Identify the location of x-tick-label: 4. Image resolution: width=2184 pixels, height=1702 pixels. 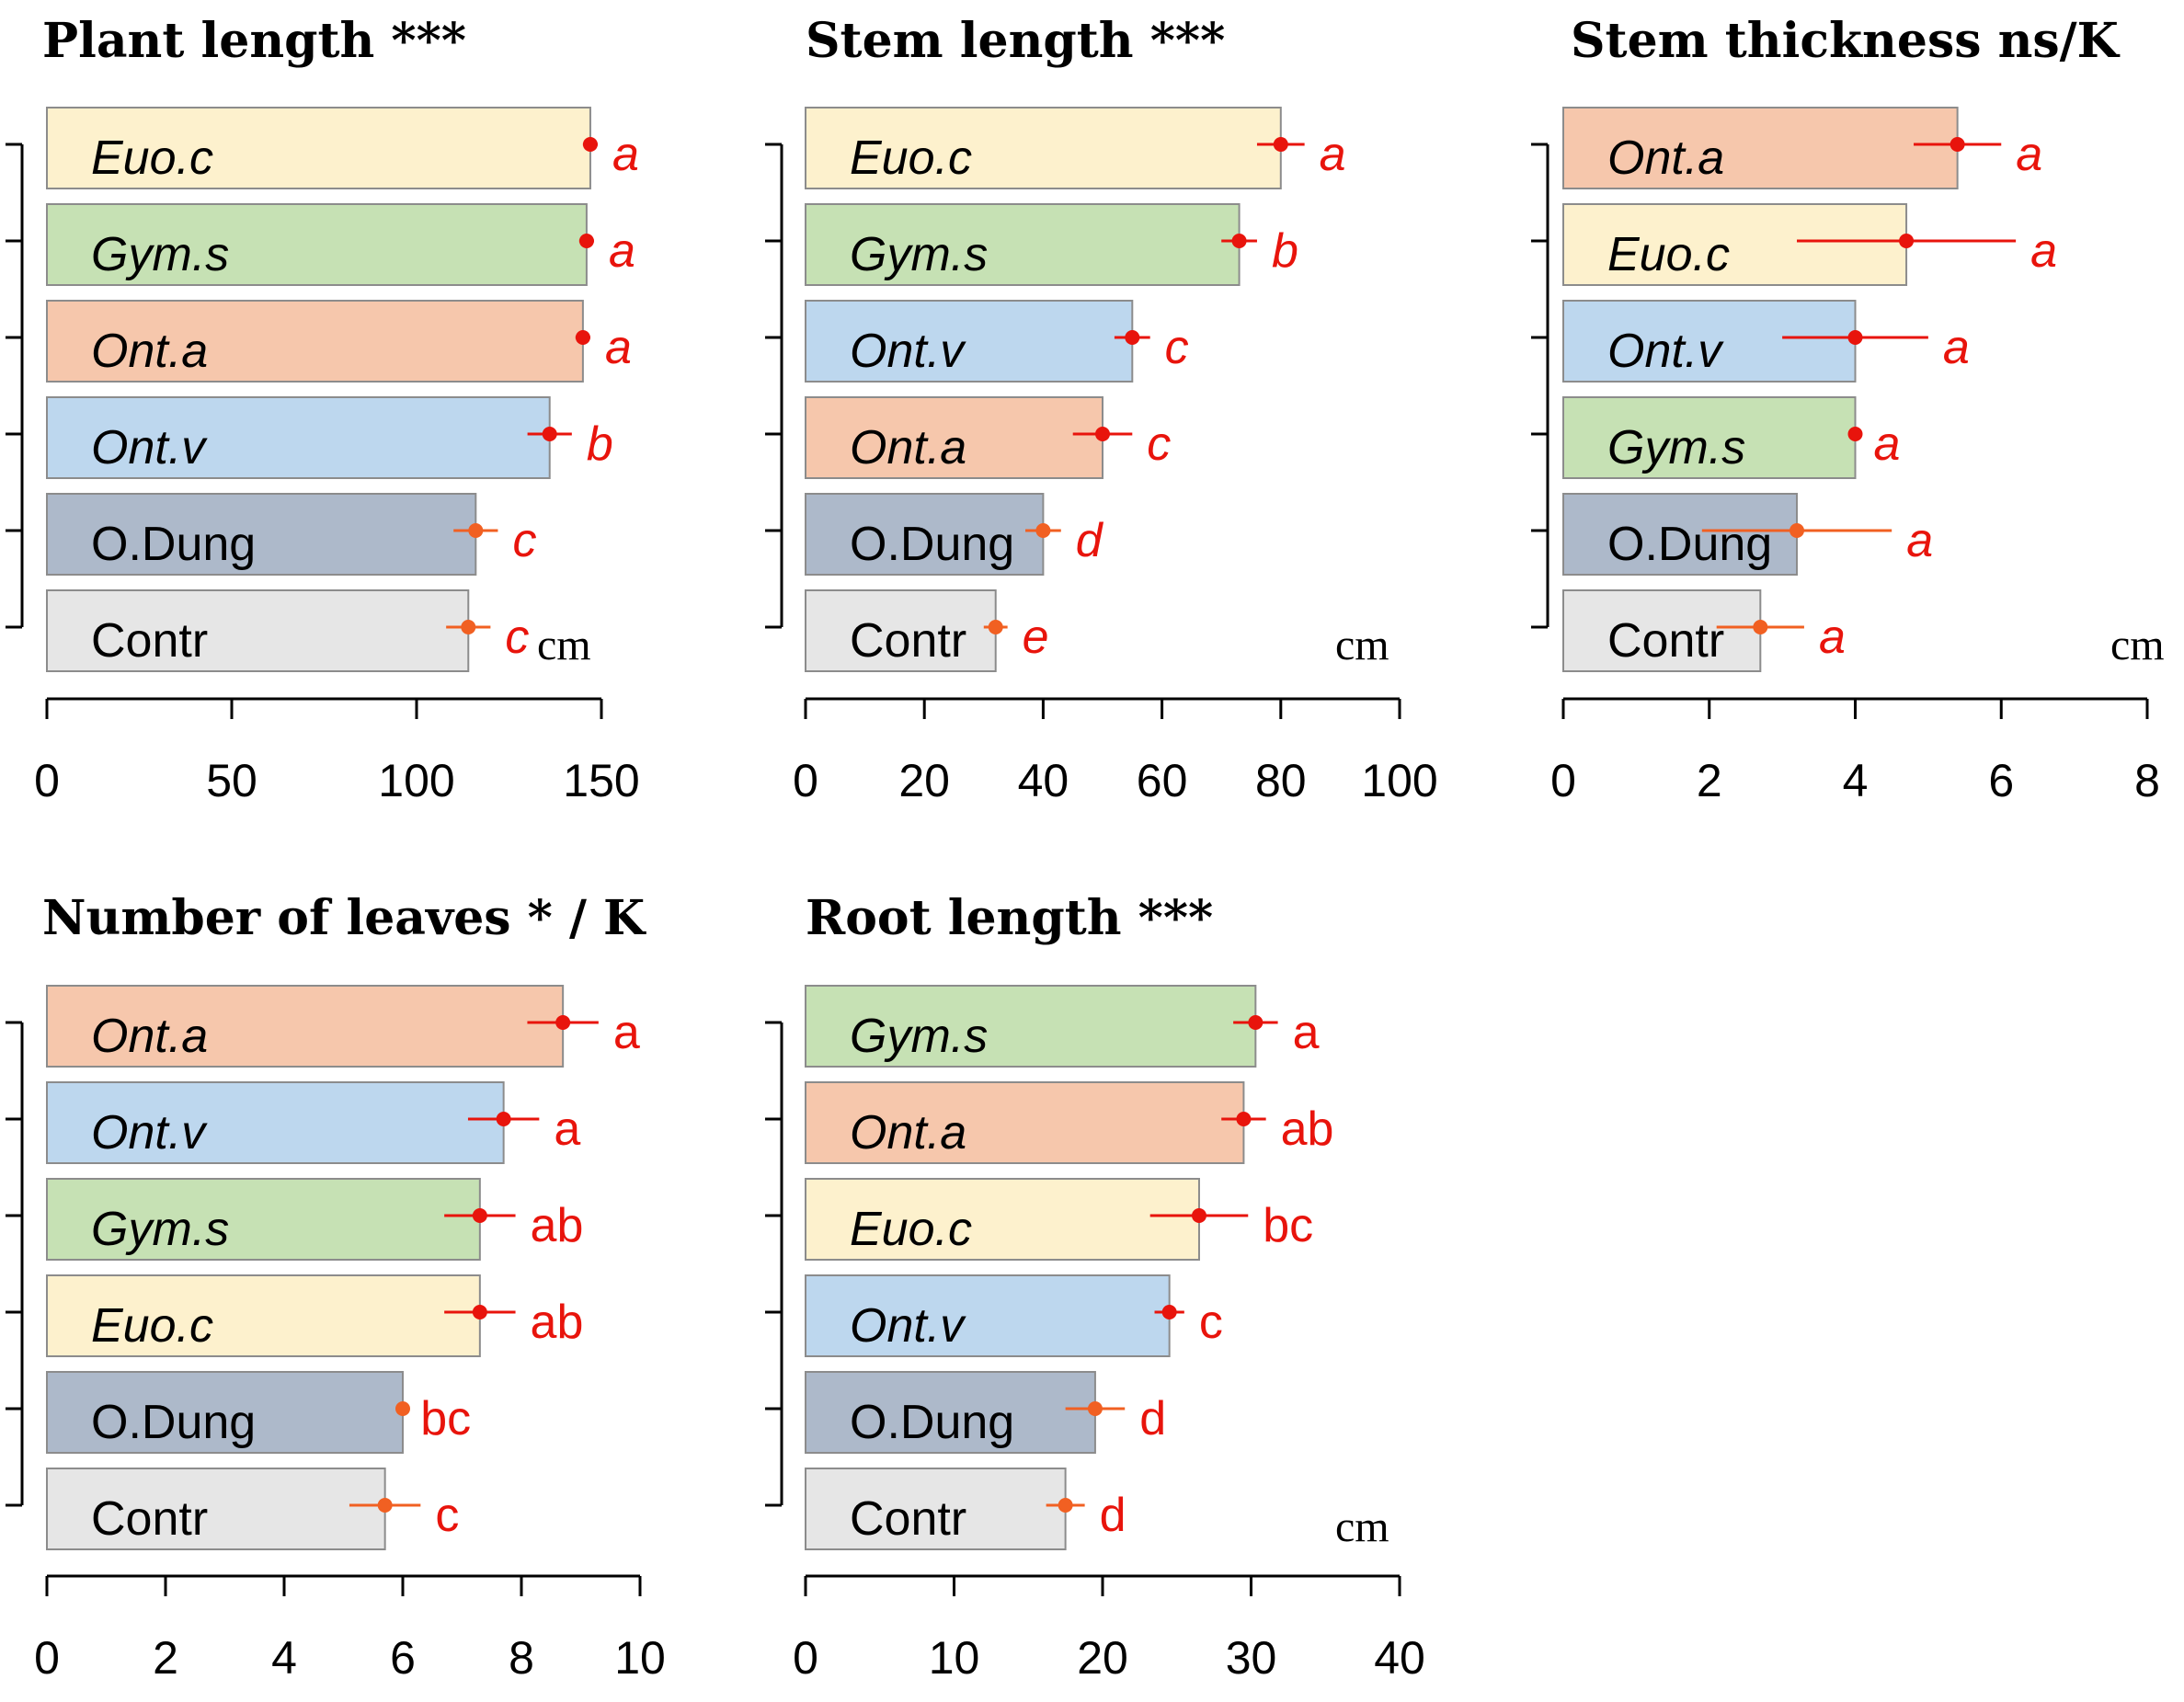
(1856, 780).